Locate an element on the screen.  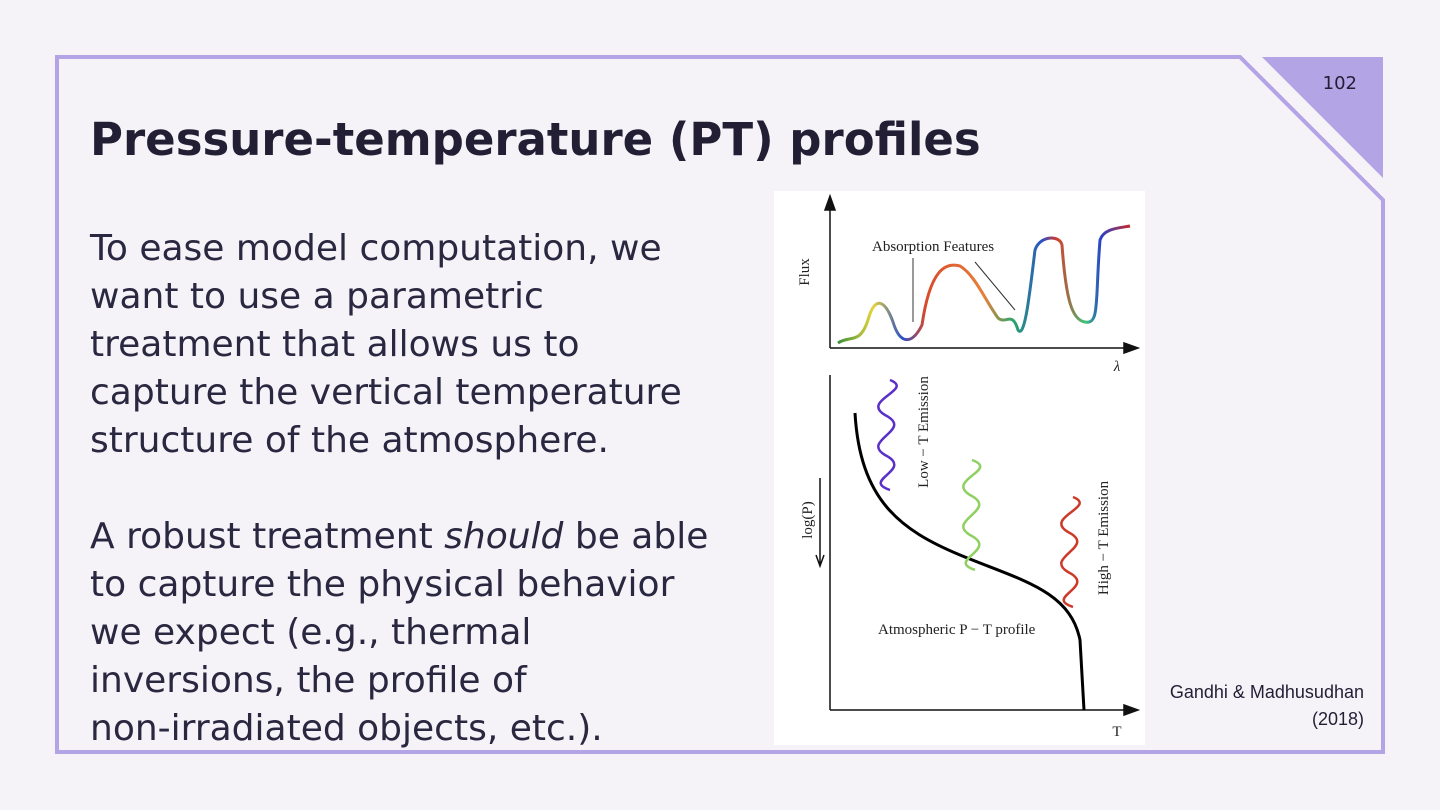
wavelength-axis-label: λ is located at coordinates (1117, 367).